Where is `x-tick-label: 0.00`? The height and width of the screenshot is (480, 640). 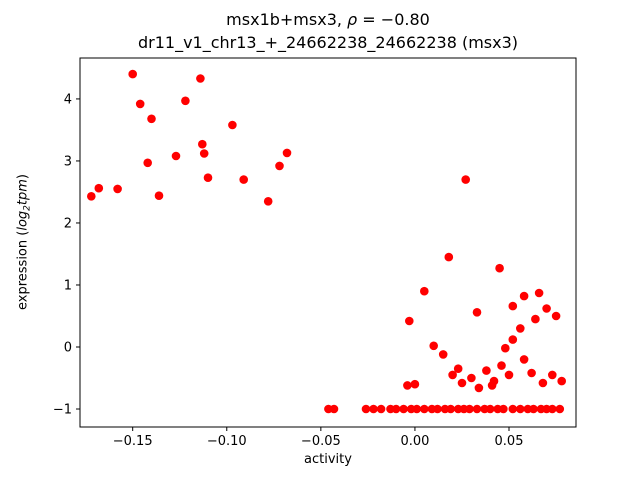
x-tick-label: 0.00 is located at coordinates (414, 441).